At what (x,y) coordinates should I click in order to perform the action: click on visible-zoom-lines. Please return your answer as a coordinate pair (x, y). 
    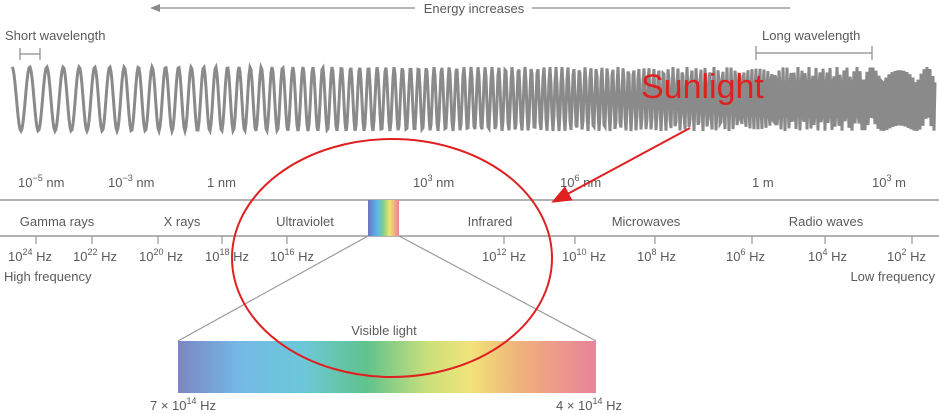
    Looking at the image, I should click on (387, 288).